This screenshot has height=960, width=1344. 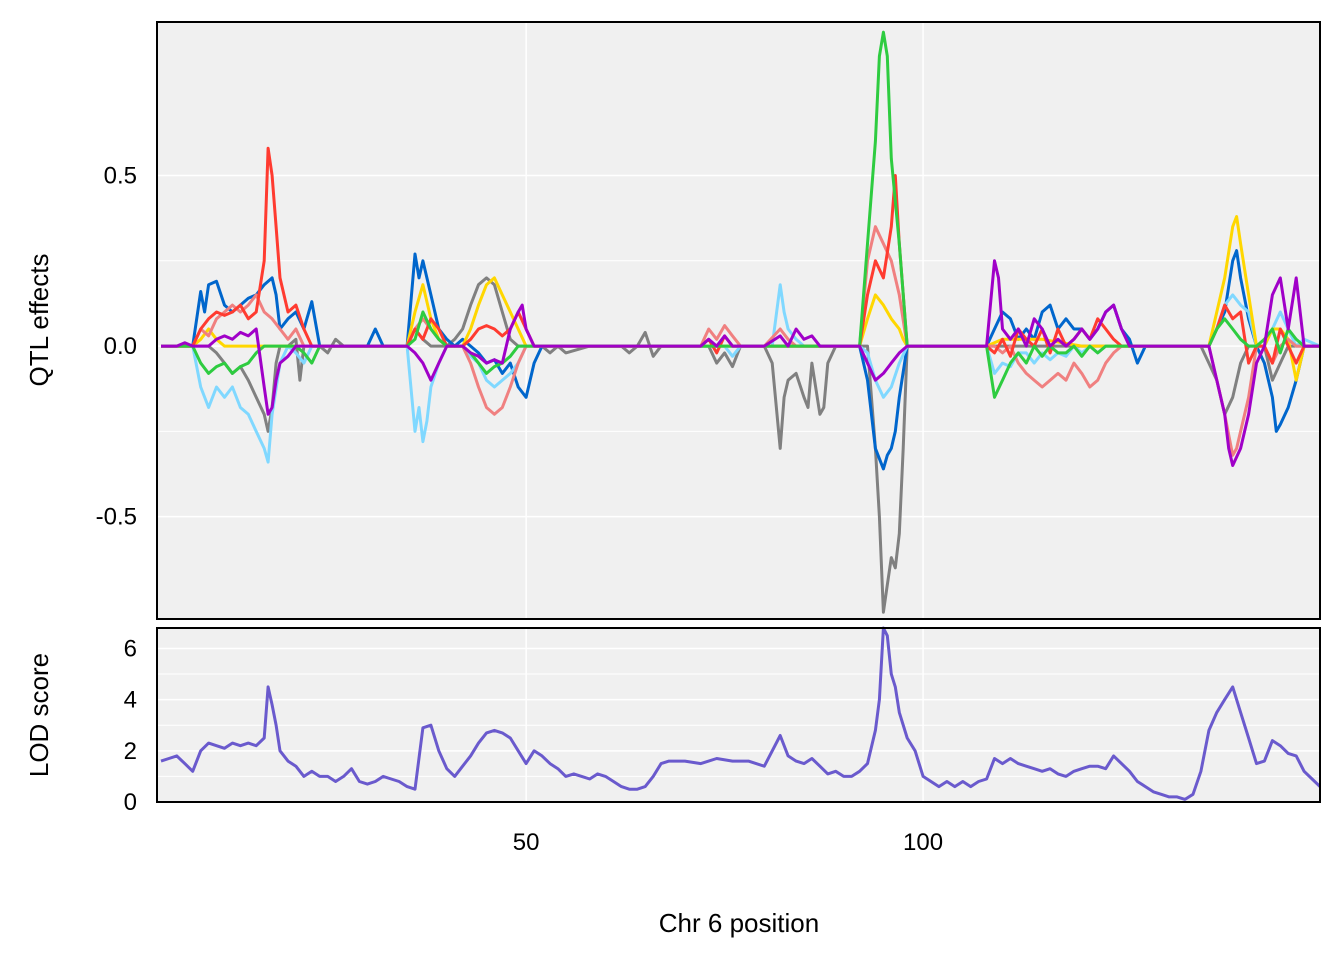 What do you see at coordinates (923, 842) in the screenshot?
I see `lod-x-tick-label: 100` at bounding box center [923, 842].